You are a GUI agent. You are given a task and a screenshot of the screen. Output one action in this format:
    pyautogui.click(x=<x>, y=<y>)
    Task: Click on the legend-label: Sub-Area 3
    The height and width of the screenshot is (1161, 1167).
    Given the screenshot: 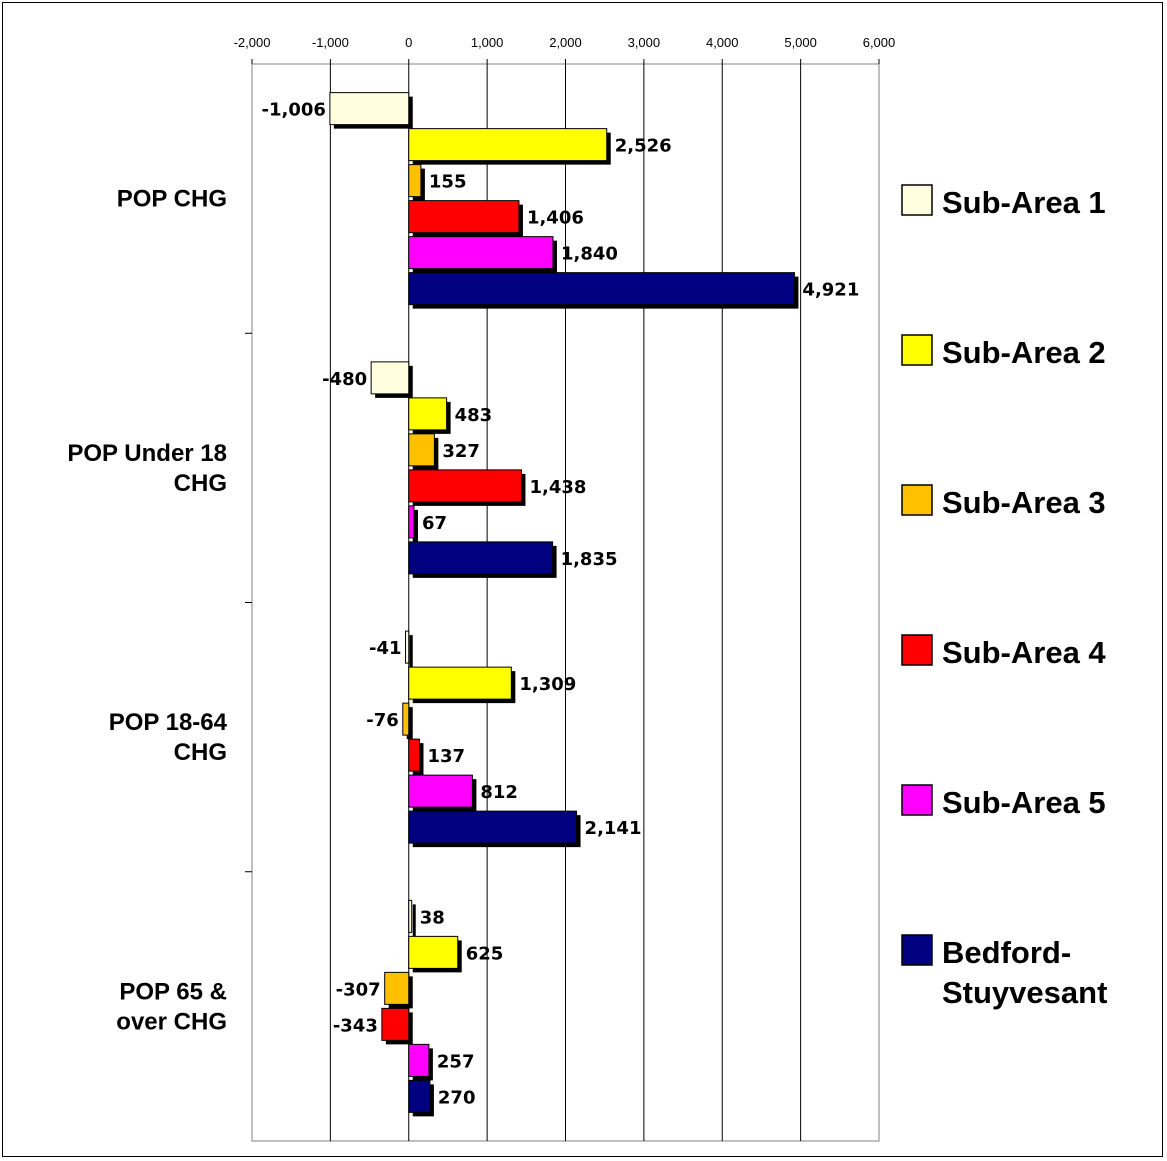 What is the action you would take?
    pyautogui.click(x=1024, y=502)
    